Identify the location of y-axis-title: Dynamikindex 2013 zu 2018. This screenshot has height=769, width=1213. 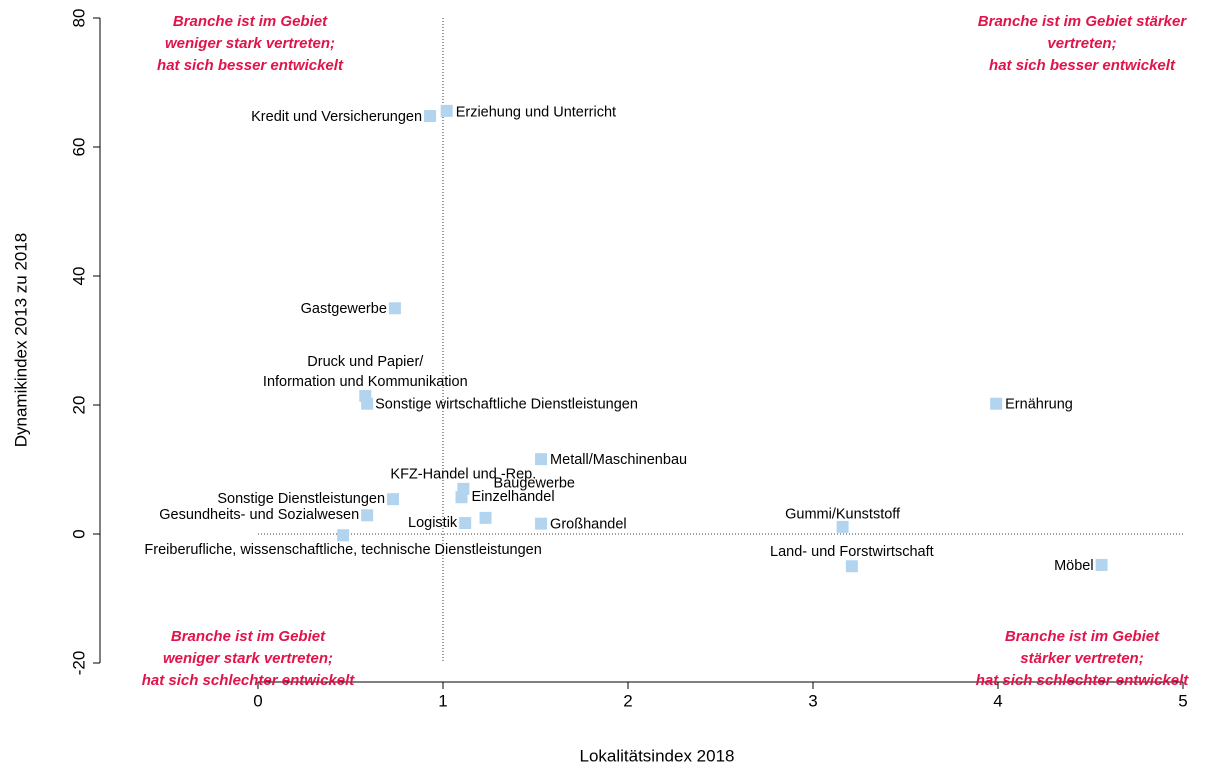
(20, 340).